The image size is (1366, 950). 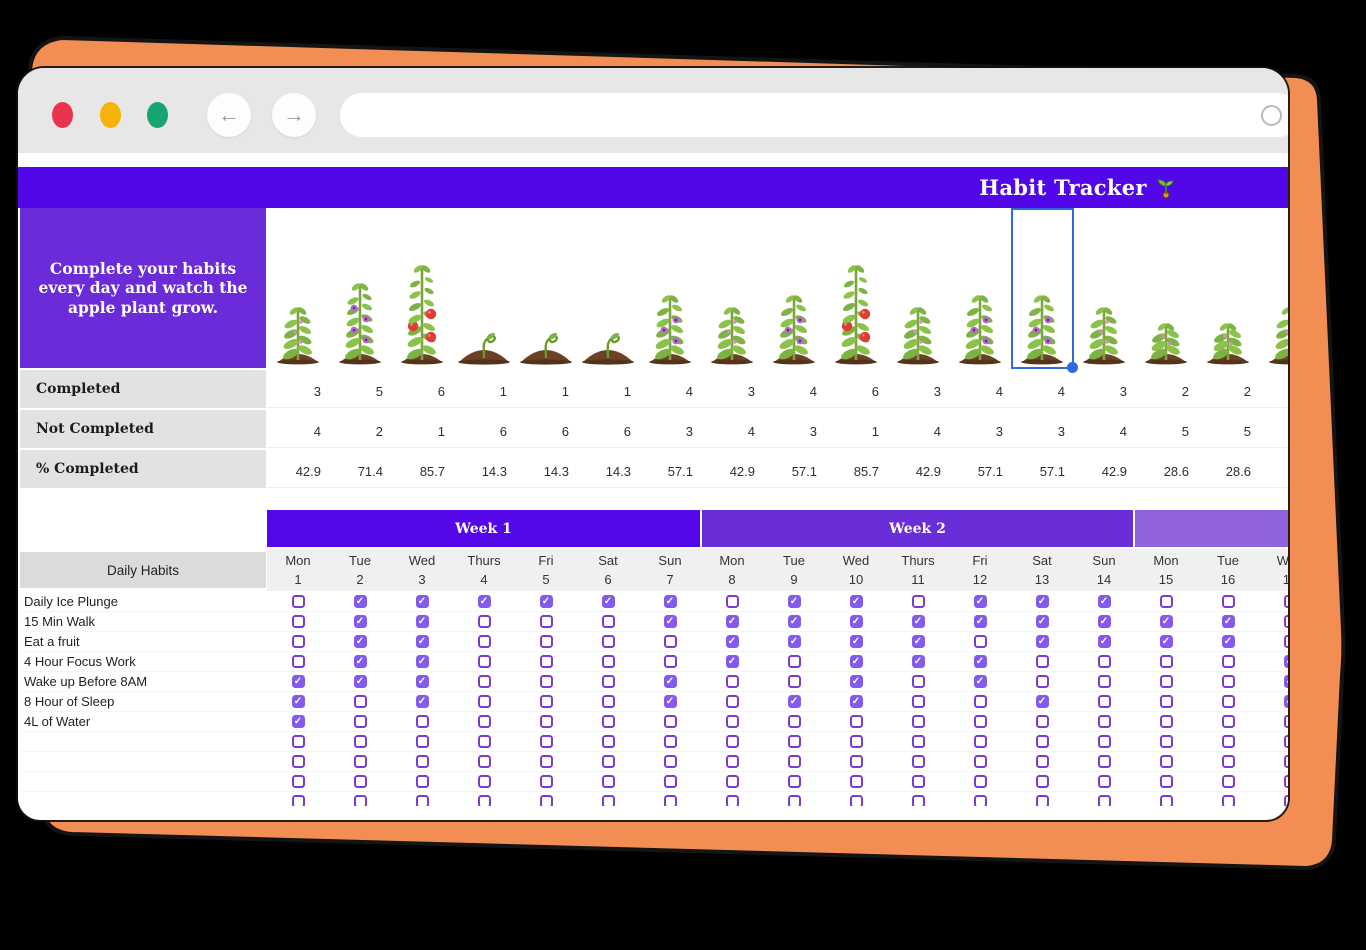 What do you see at coordinates (360, 701) in the screenshot?
I see `habit-checkbox-r6-d2` at bounding box center [360, 701].